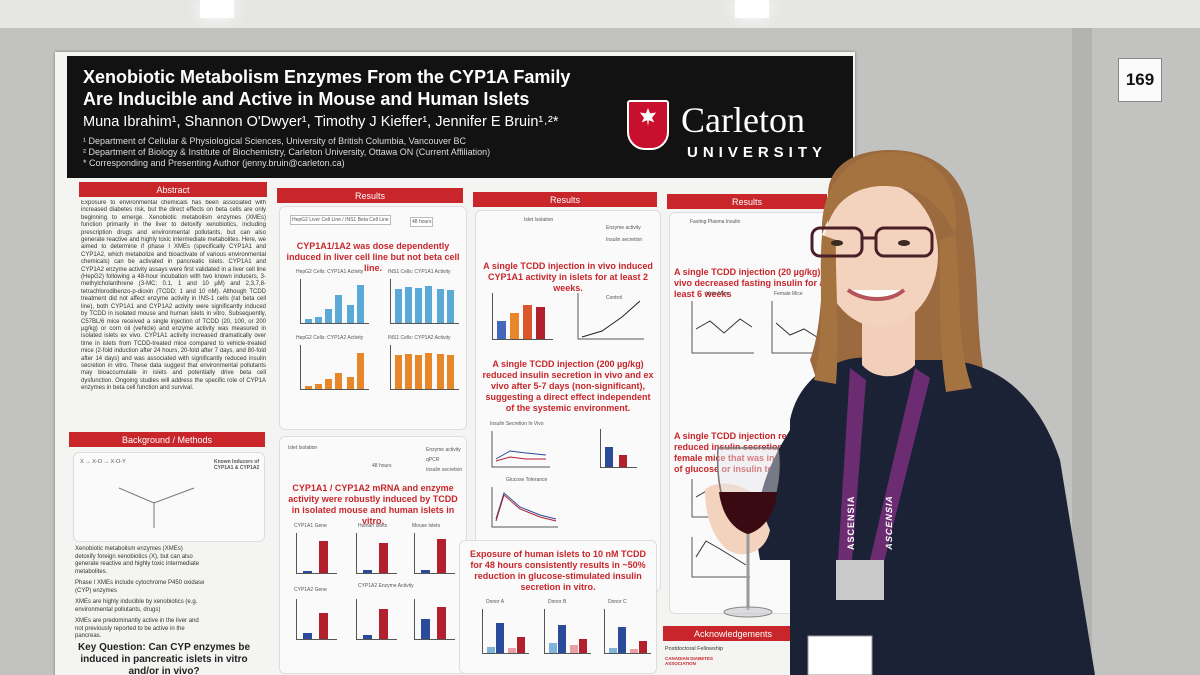 This screenshot has width=1200, height=675. What do you see at coordinates (733, 633) in the screenshot?
I see `section-acknowledgements: Acknowledgements` at bounding box center [733, 633].